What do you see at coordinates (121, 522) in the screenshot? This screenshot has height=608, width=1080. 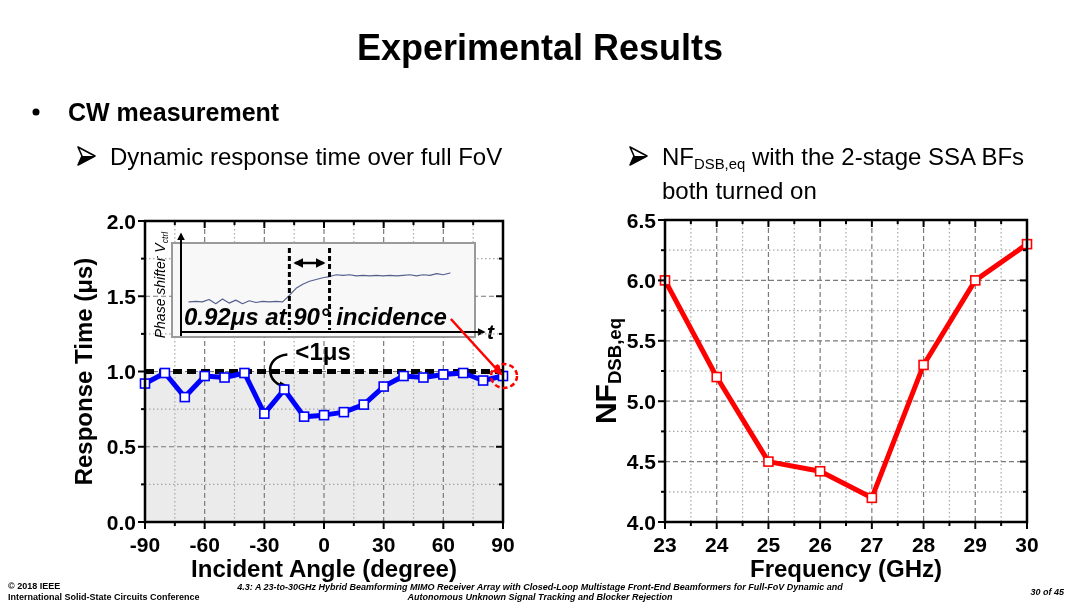 I see `y-tick-label: 0.0` at bounding box center [121, 522].